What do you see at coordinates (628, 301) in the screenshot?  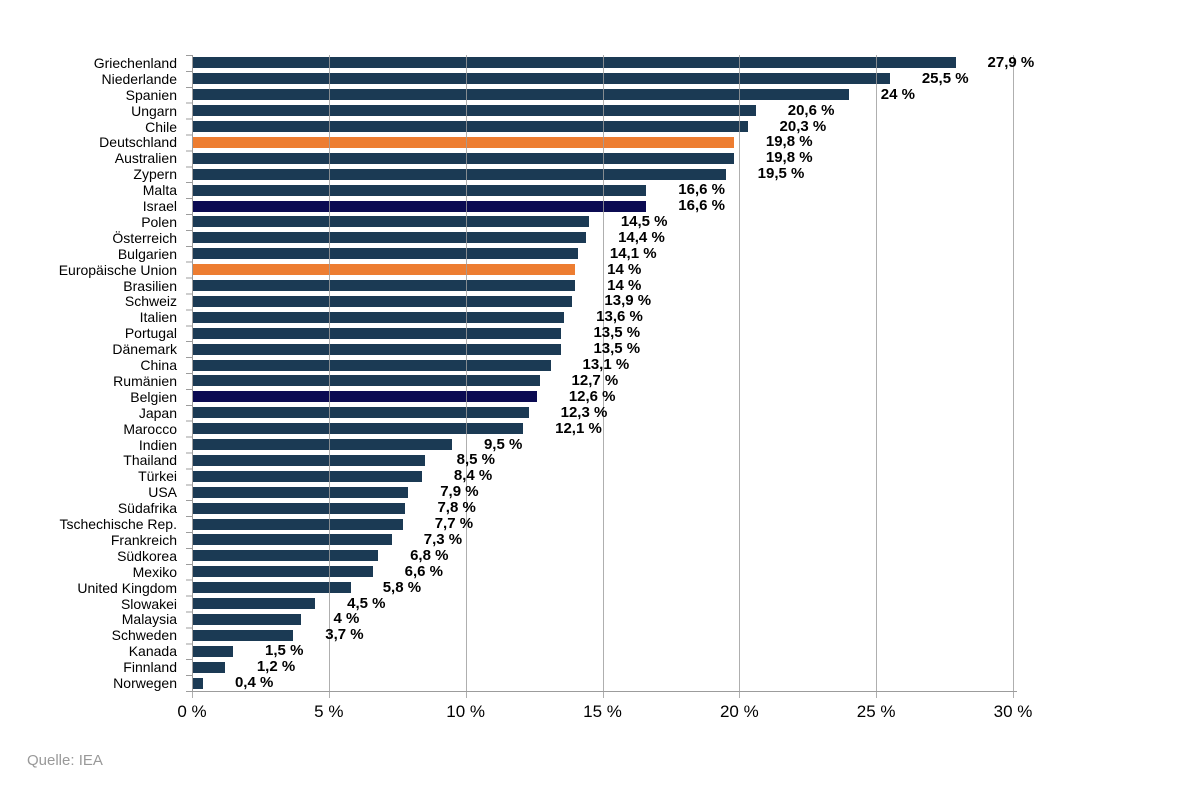 I see `value-label: 13,9 %` at bounding box center [628, 301].